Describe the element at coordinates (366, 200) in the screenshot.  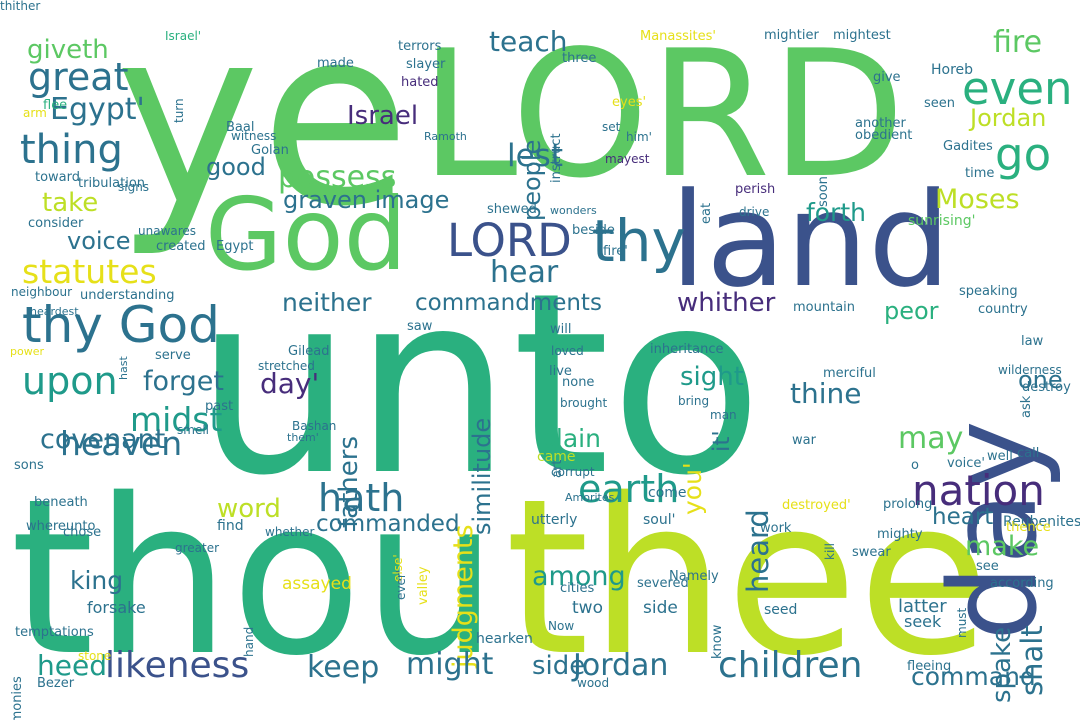
I see `word-graven-image: graven image` at that location.